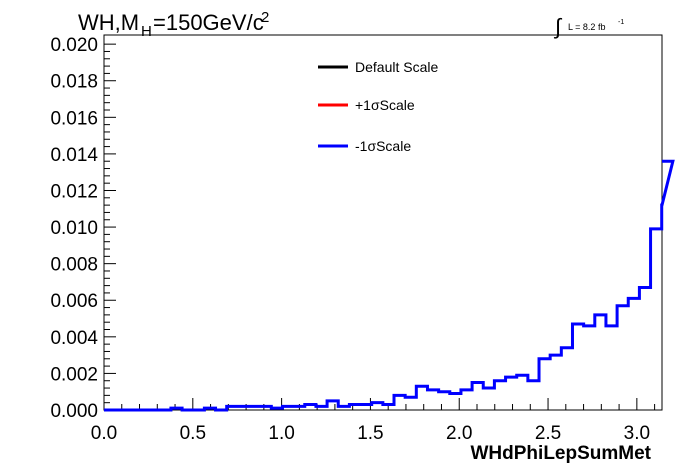 The width and height of the screenshot is (696, 472). What do you see at coordinates (561, 453) in the screenshot?
I see `x-axis-title: WHdPhiLepSumMet` at bounding box center [561, 453].